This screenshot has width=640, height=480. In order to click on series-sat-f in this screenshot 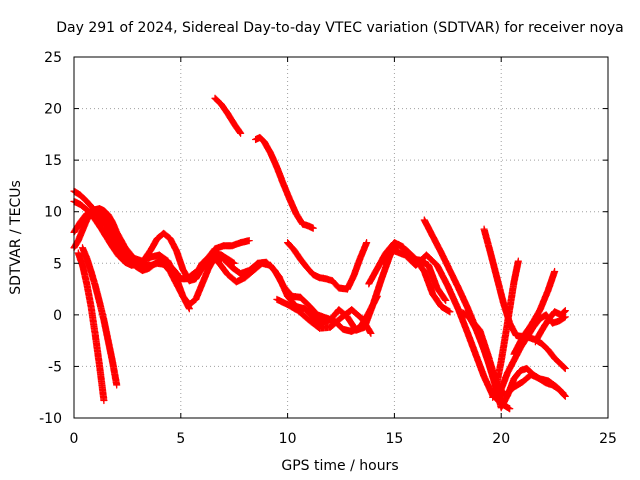, I will do `click(91, 327)`.